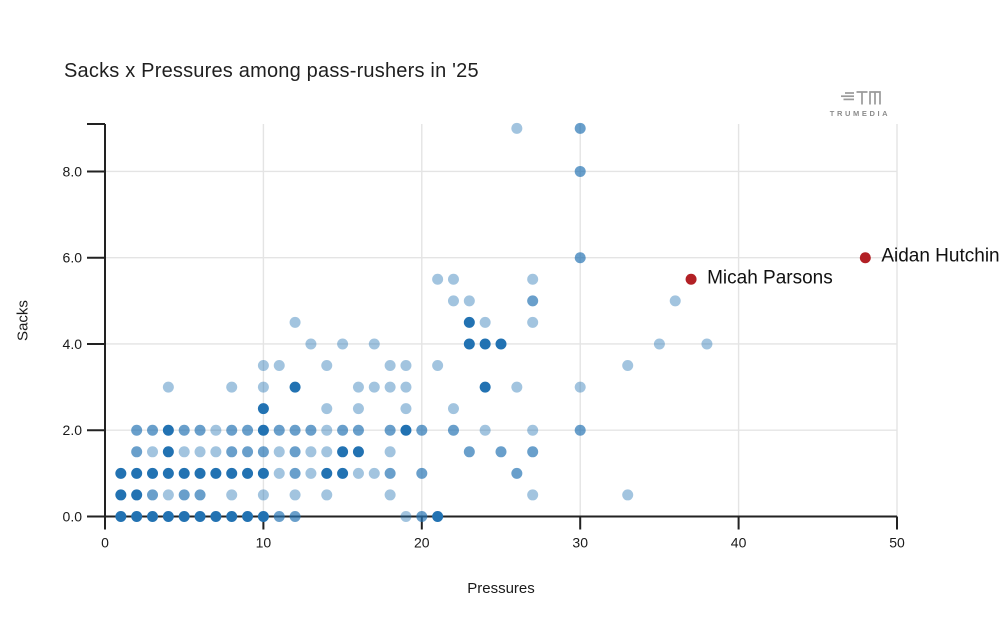  I want to click on highlight-point-micah-parsons, so click(691, 279).